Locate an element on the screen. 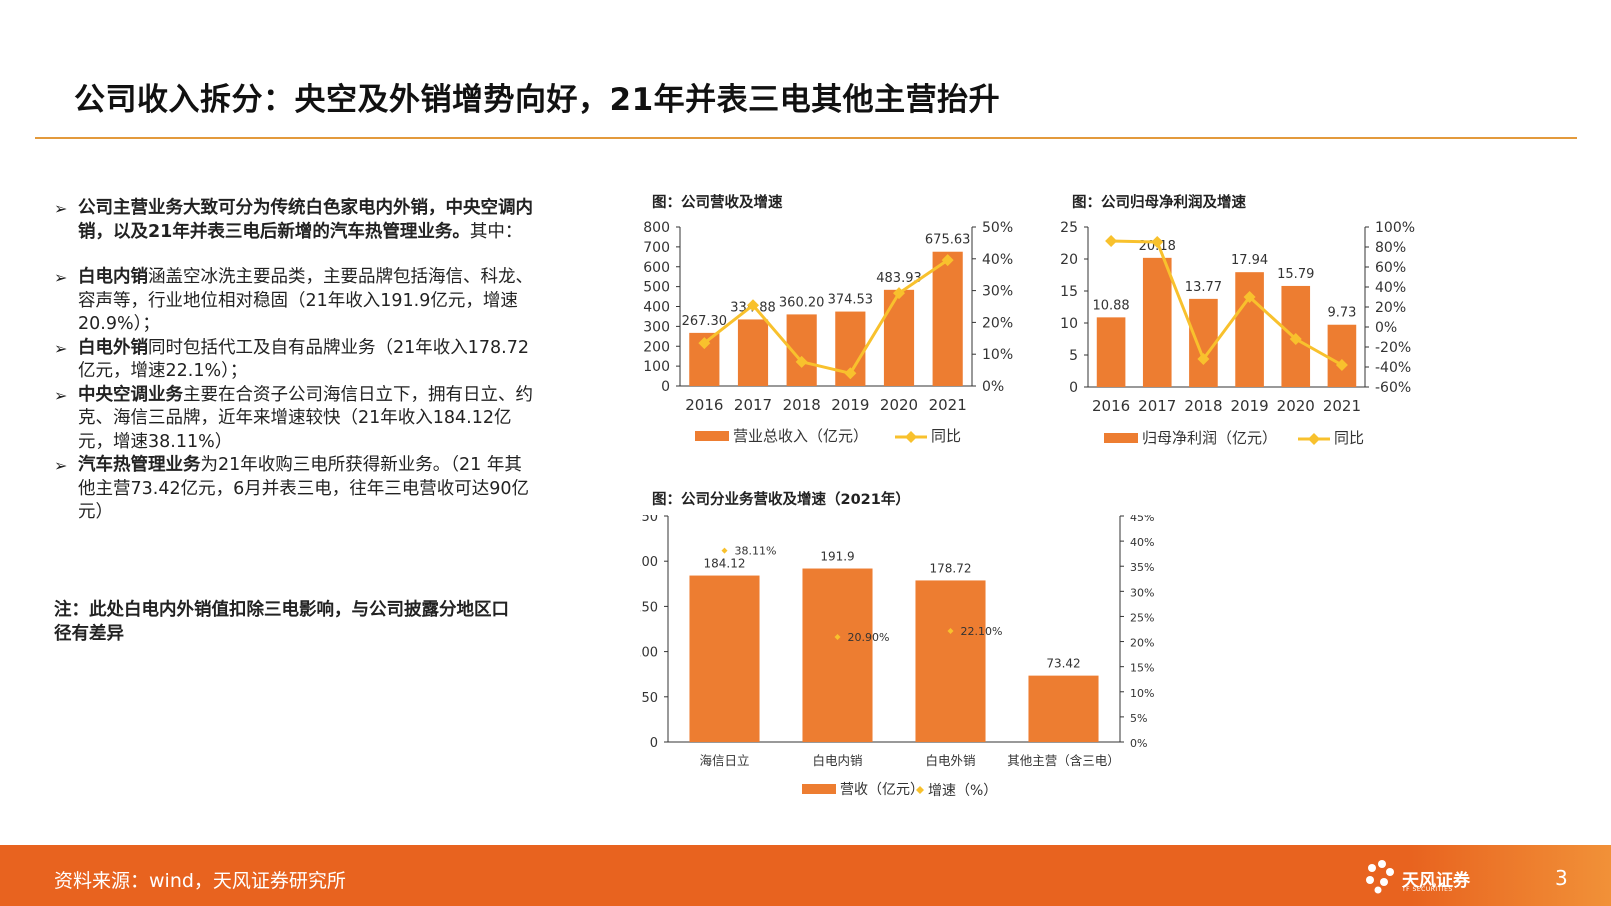  y-tick-label-right: 40% is located at coordinates (1142, 542).